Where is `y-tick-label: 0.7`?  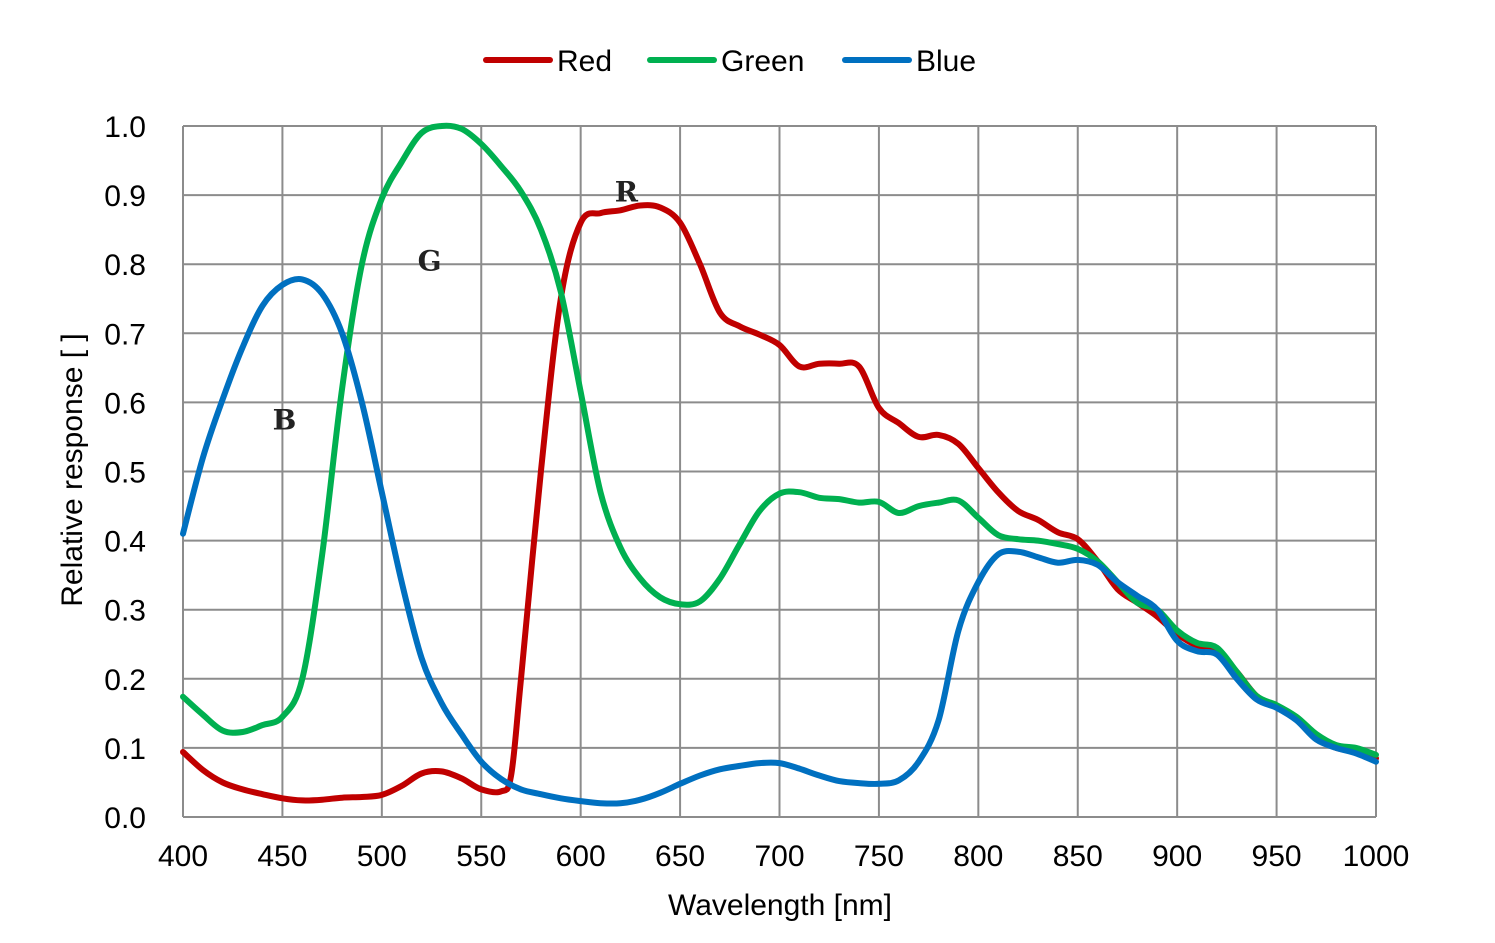
y-tick-label: 0.7 is located at coordinates (125, 334).